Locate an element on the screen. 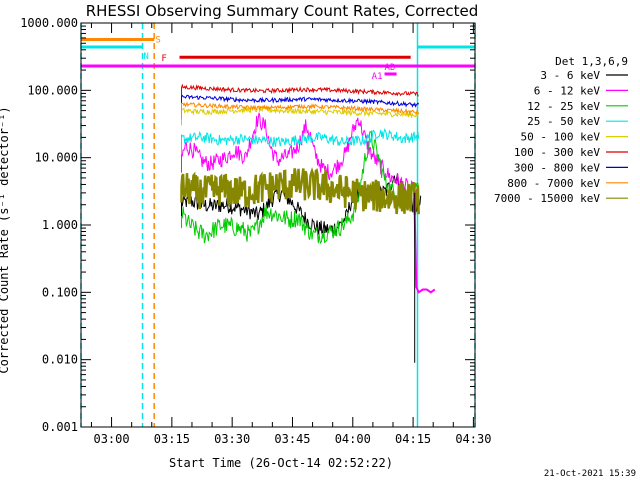  status-label-f: F is located at coordinates (163, 59).